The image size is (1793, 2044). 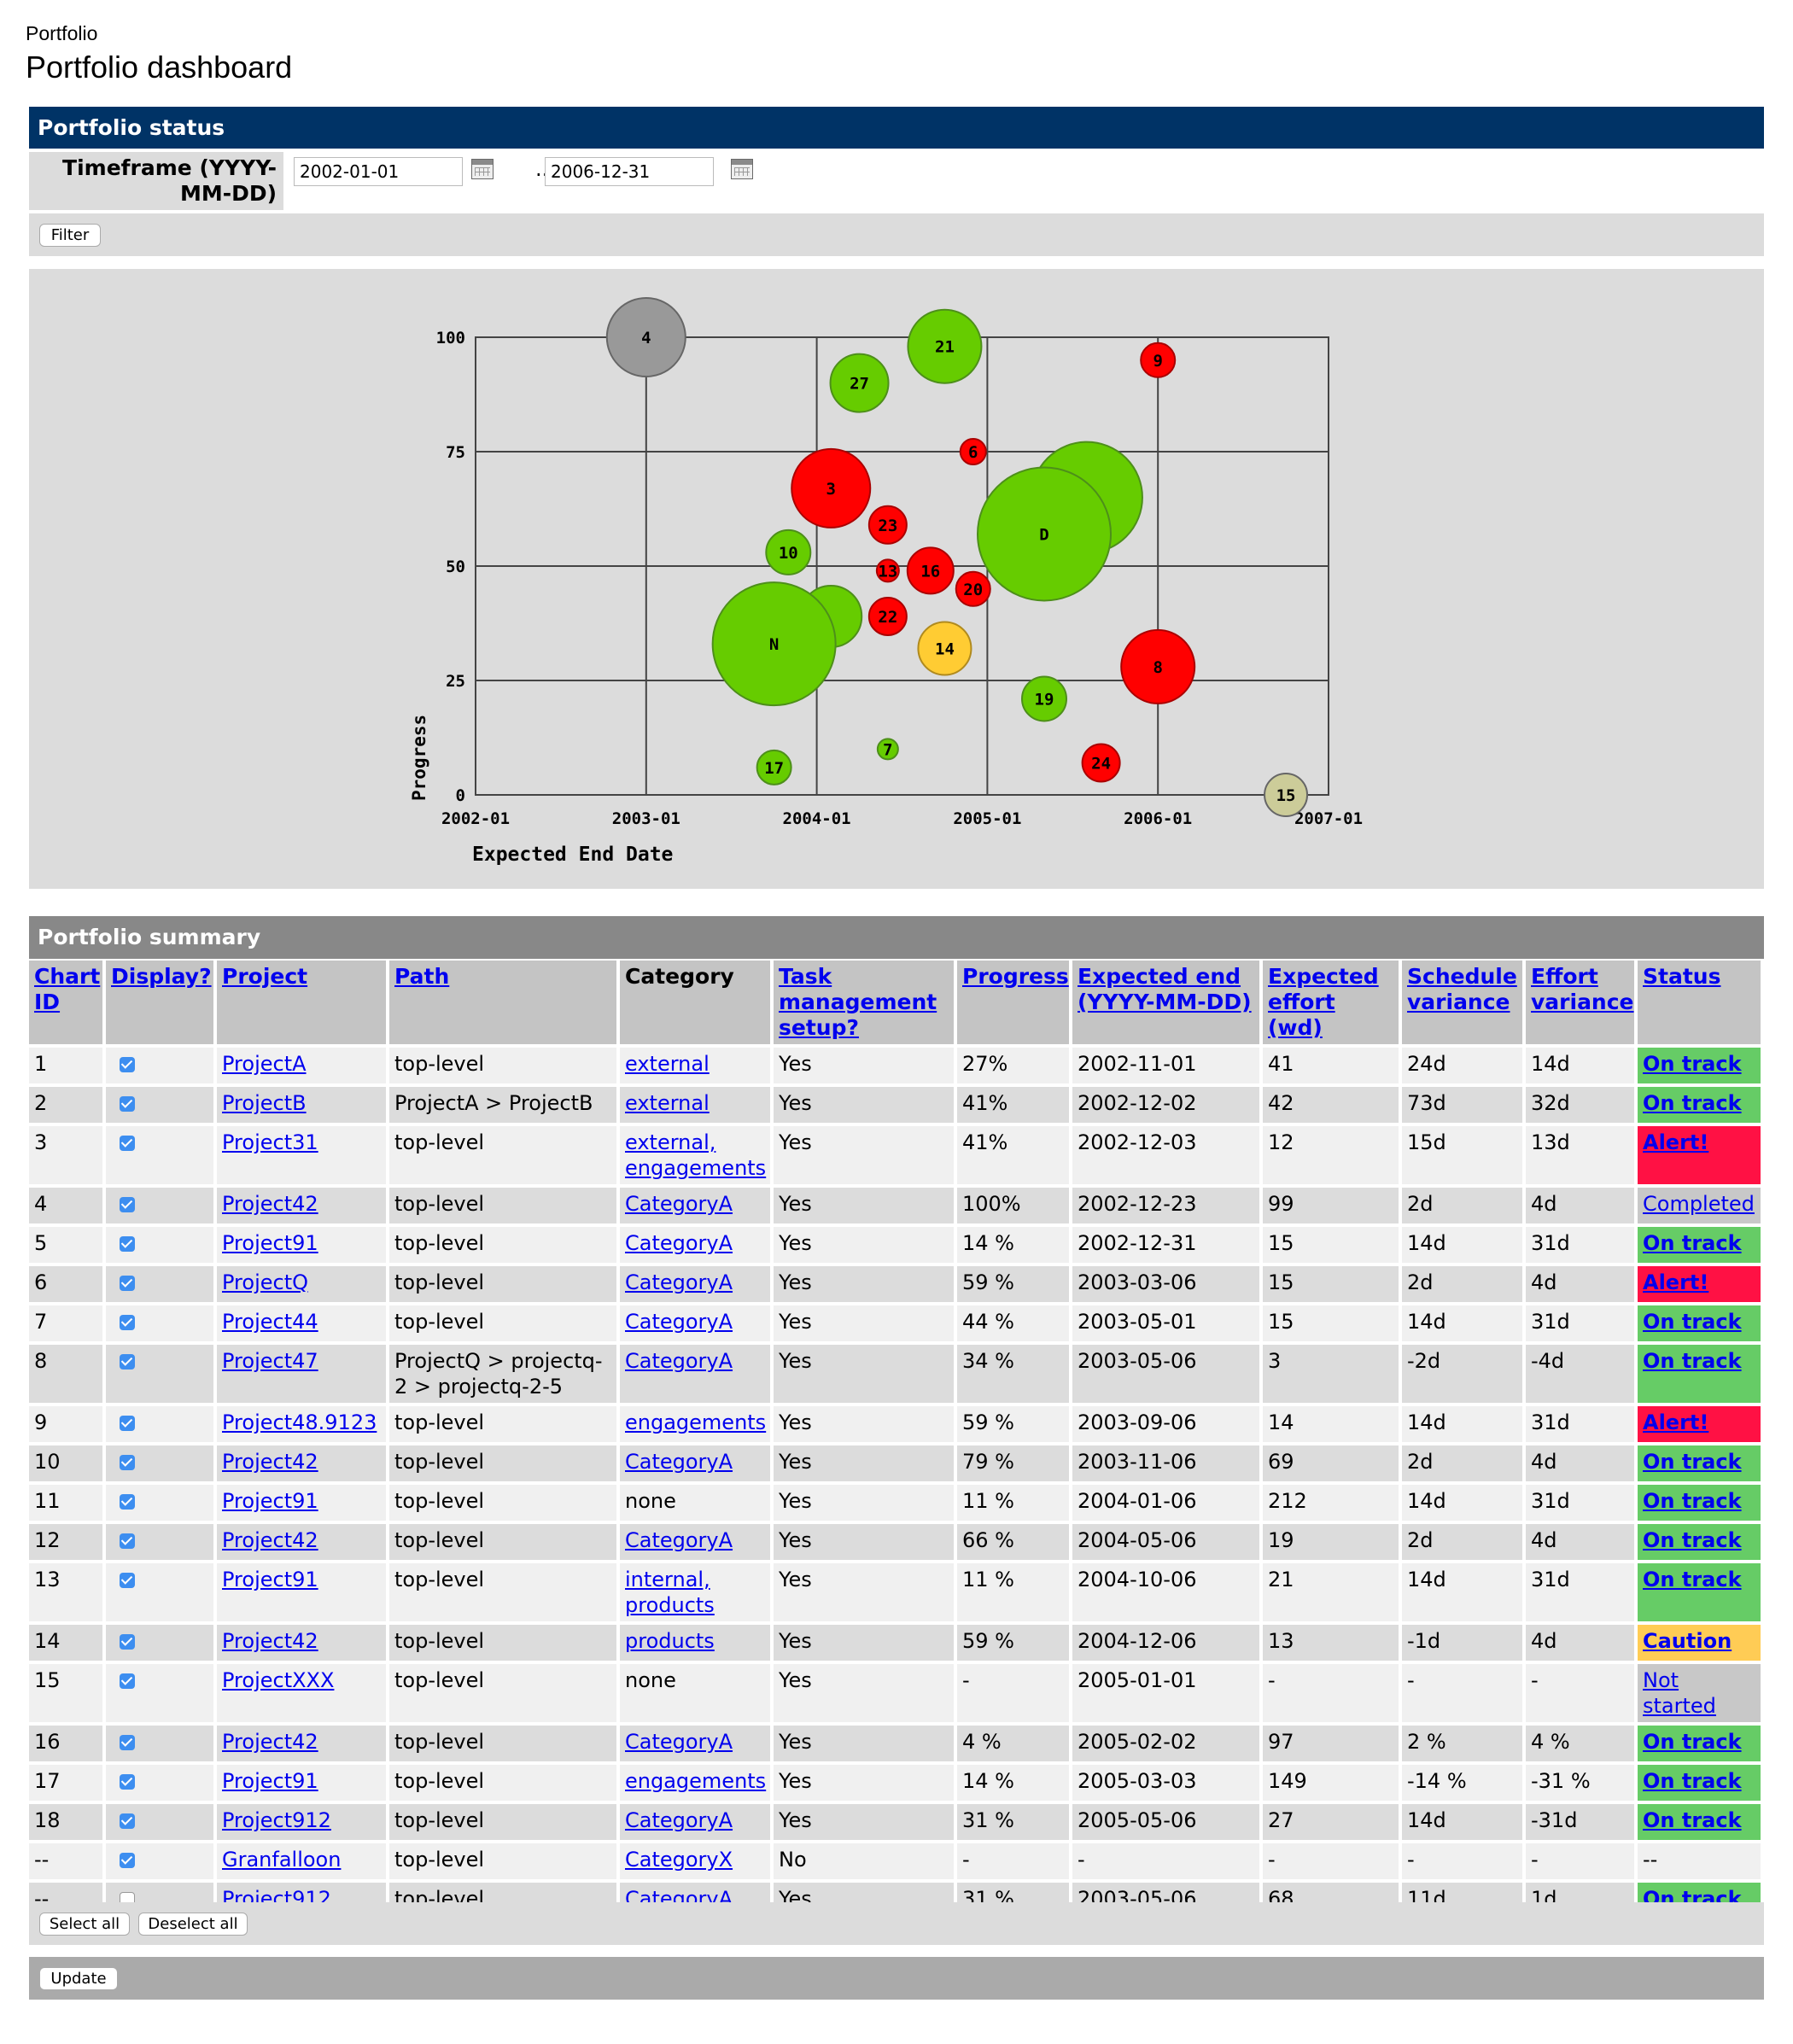 What do you see at coordinates (742, 169) in the screenshot?
I see `end-calendar-icon` at bounding box center [742, 169].